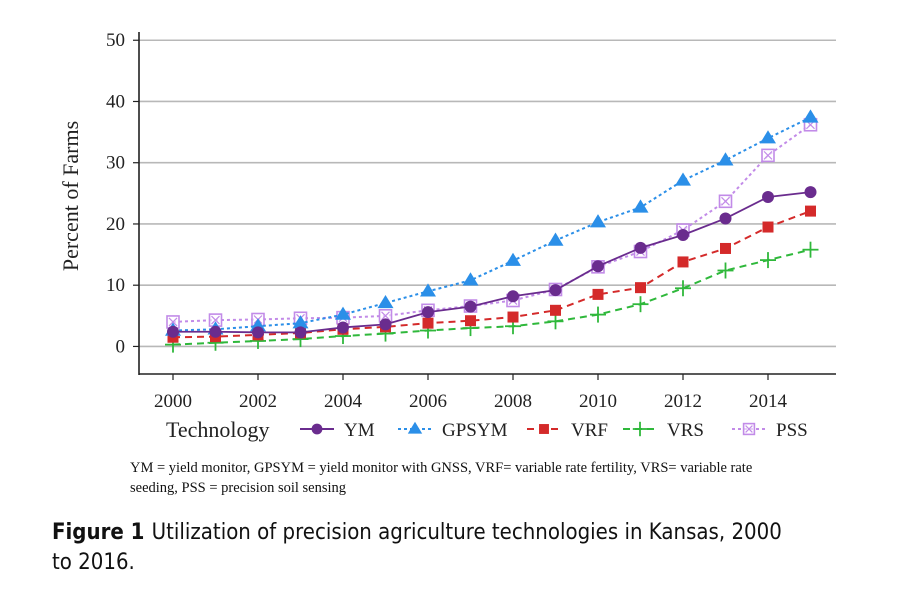 Image resolution: width=904 pixels, height=592 pixels. What do you see at coordinates (598, 266) in the screenshot?
I see `data-point-ym-2010` at bounding box center [598, 266].